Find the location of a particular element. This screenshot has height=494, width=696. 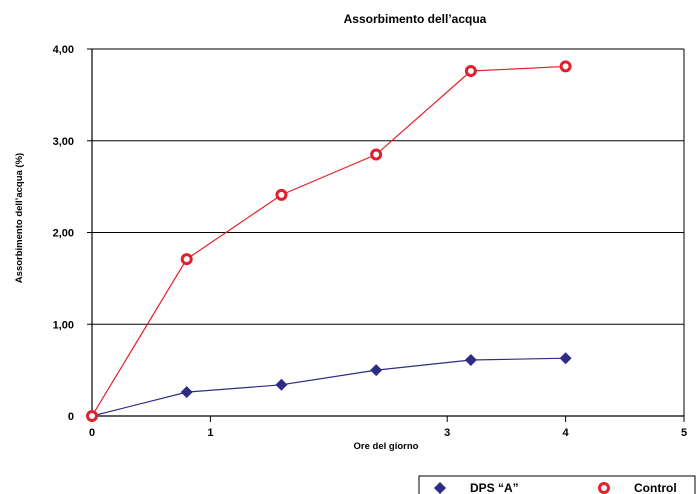

legend-item-0: DPS “A” is located at coordinates (476, 487).